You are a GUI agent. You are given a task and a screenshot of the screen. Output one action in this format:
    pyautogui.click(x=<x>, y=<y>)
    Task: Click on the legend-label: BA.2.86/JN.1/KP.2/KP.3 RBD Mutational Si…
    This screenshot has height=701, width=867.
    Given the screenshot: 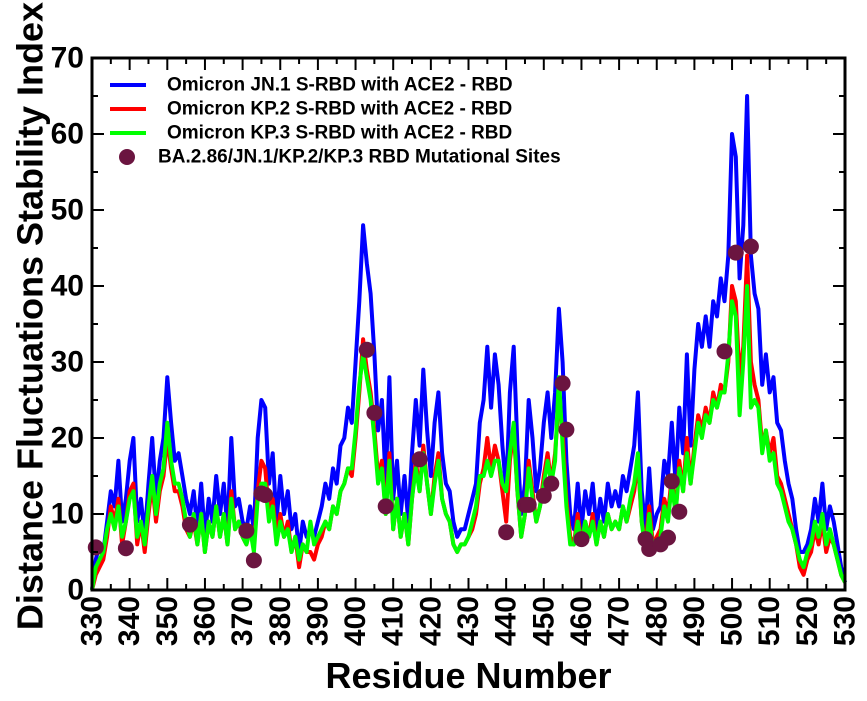 What is the action you would take?
    pyautogui.click(x=359, y=157)
    